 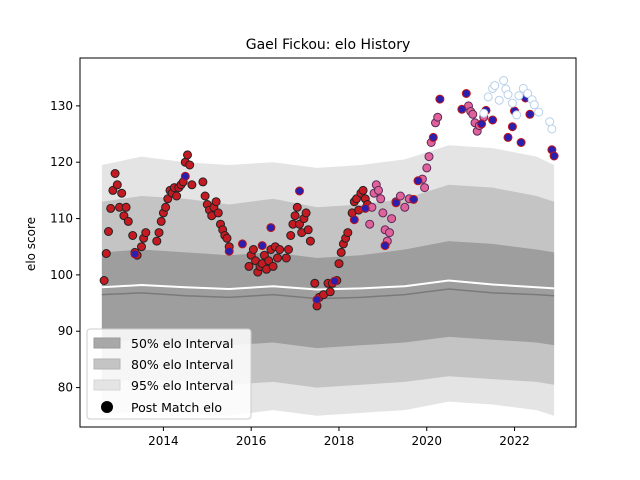 What do you see at coordinates (61, 275) in the screenshot?
I see `y-tick-label: 100` at bounding box center [61, 275].